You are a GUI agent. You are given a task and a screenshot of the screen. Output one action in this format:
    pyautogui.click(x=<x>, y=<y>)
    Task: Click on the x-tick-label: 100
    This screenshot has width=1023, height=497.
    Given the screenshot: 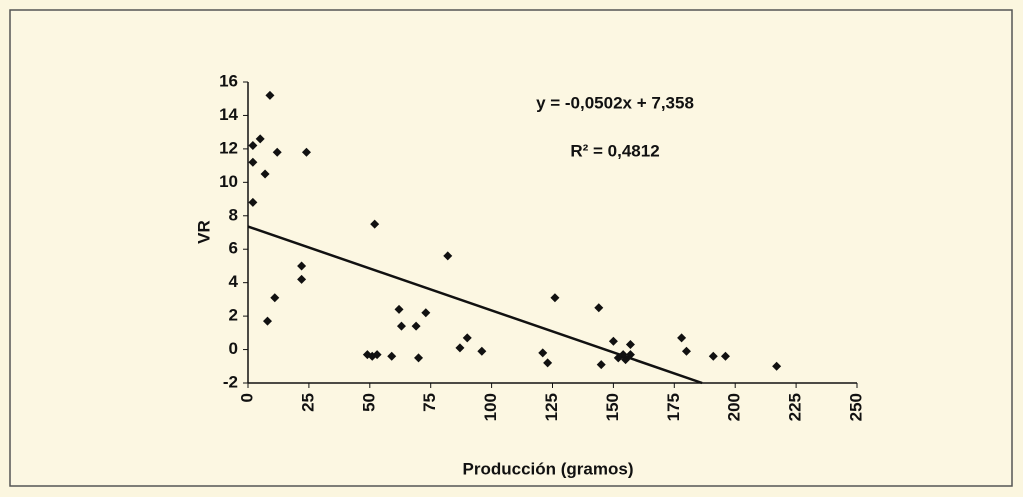 What is the action you would take?
    pyautogui.click(x=490, y=407)
    